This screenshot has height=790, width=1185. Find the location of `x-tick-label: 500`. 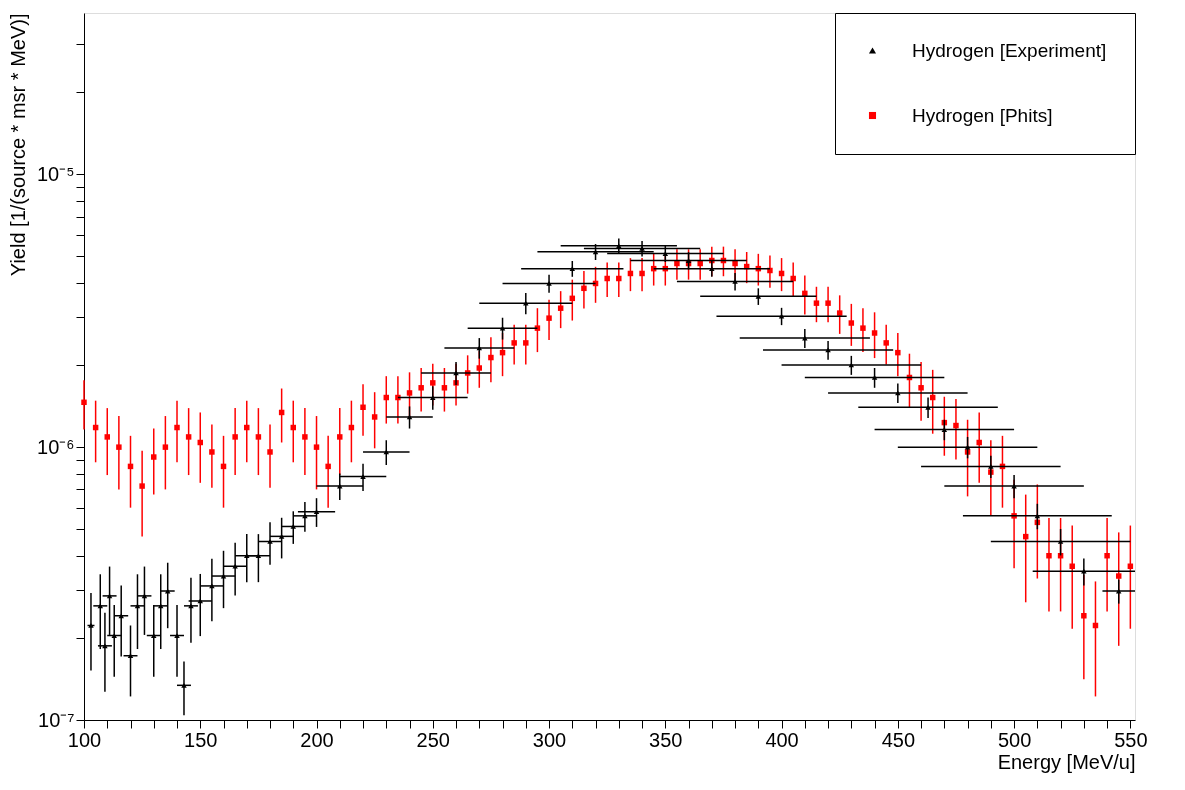

x-tick-label: 500 is located at coordinates (1014, 739).